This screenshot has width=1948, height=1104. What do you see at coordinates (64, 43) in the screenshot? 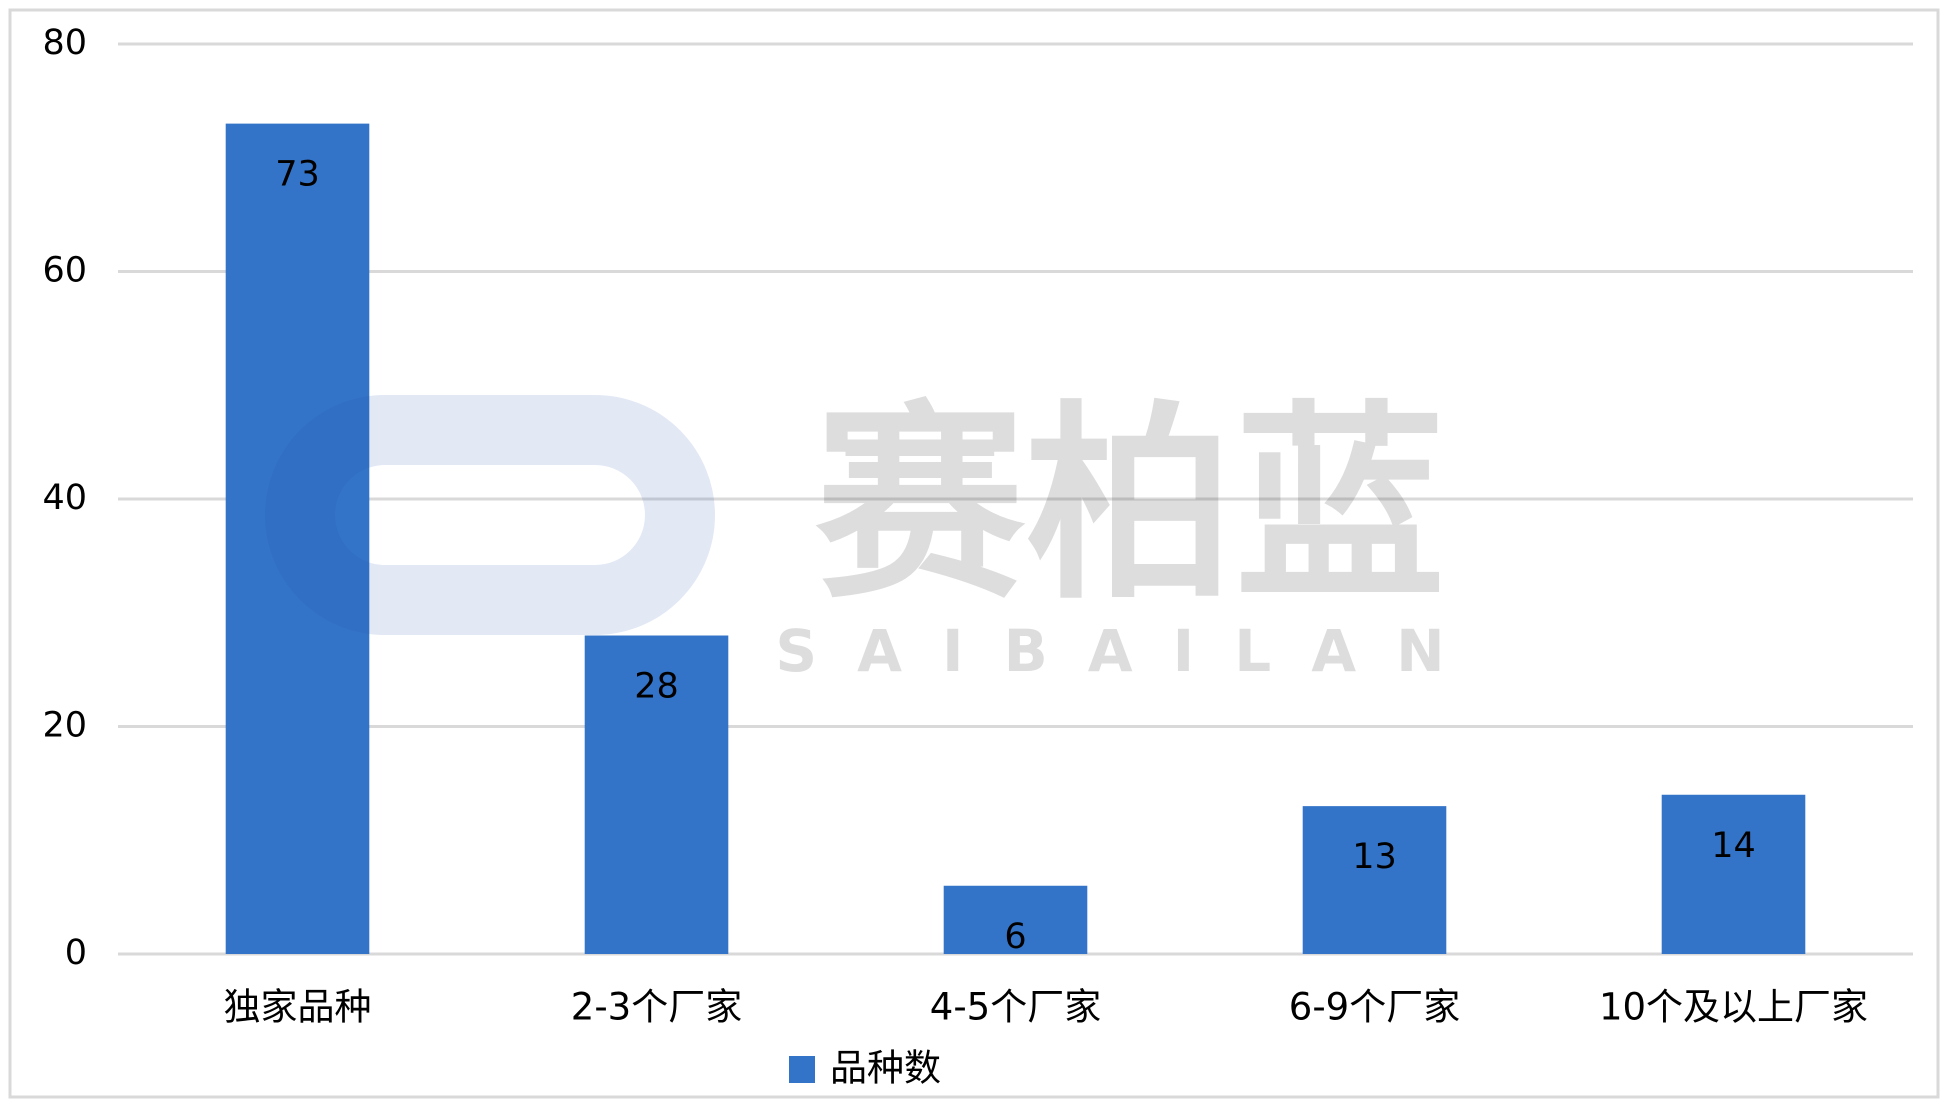
I see `y-tick-label: 80` at bounding box center [64, 43].